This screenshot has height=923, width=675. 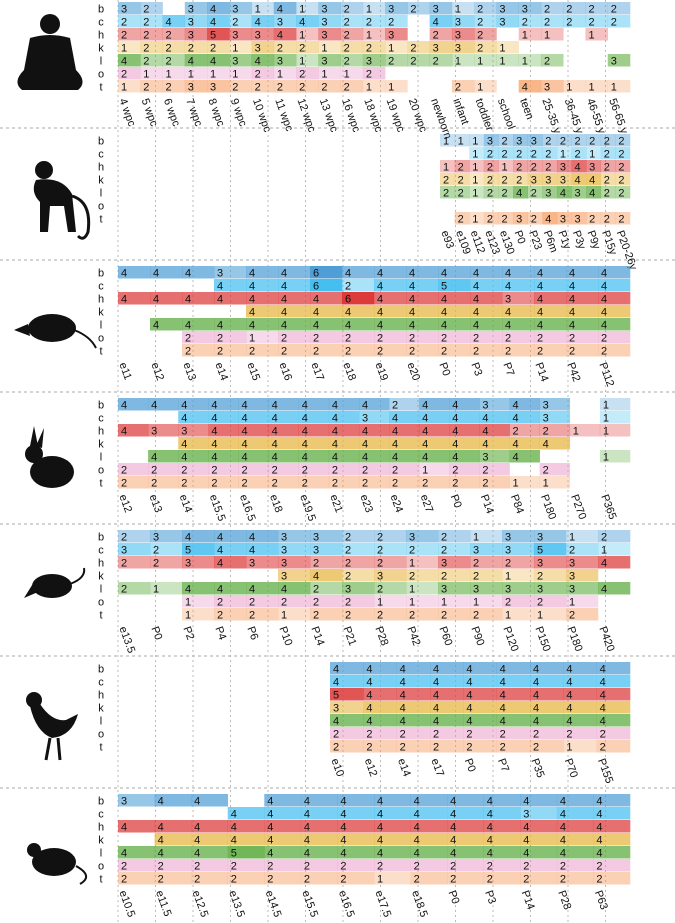 I want to click on column-label: e13.5, so click(x=126, y=640).